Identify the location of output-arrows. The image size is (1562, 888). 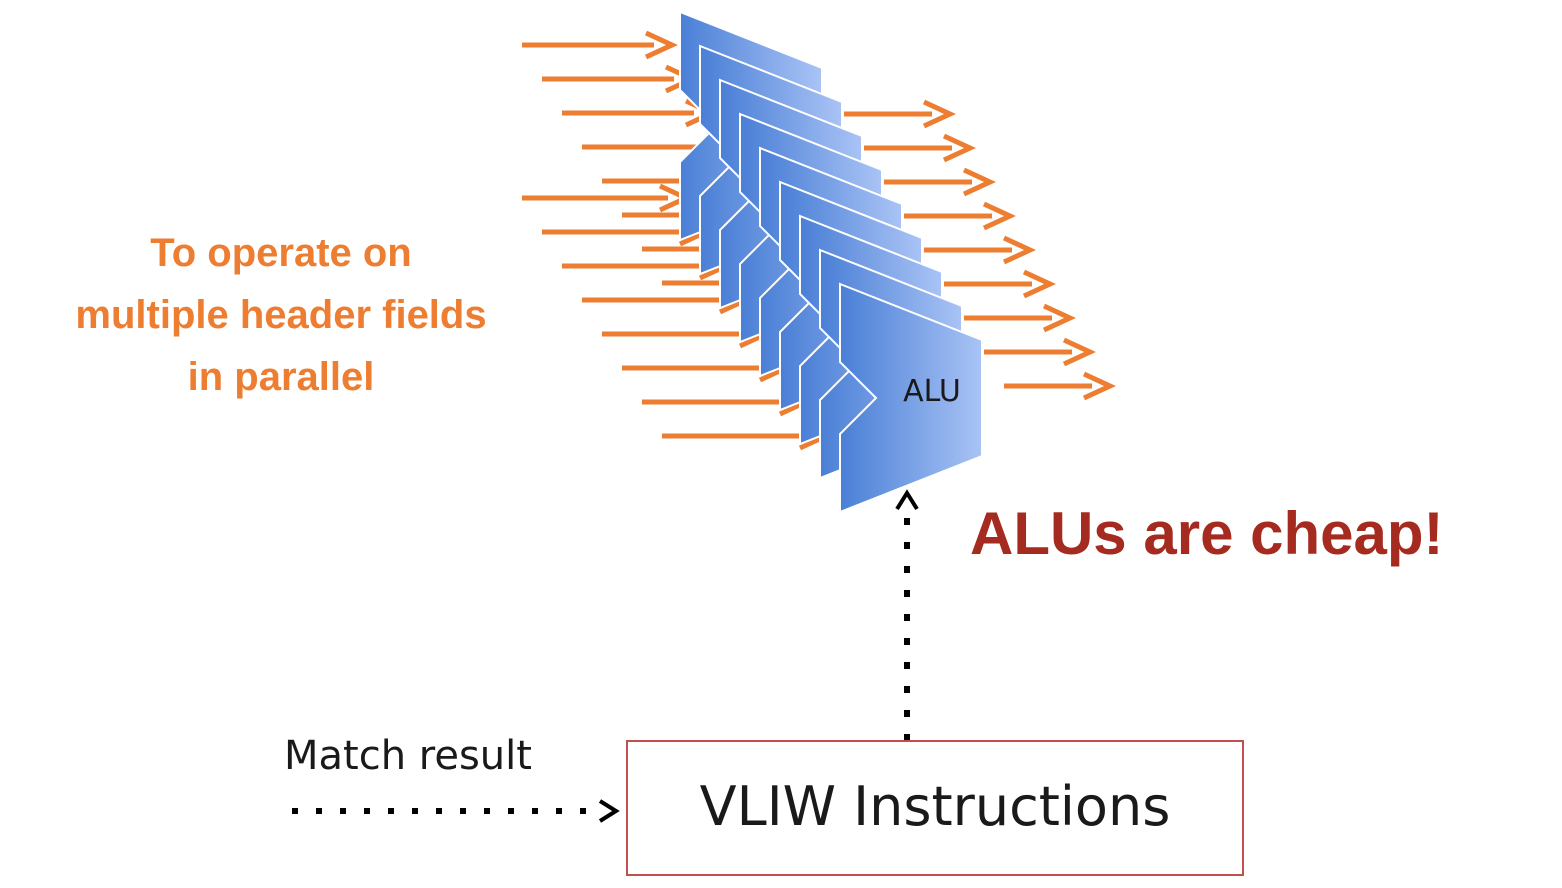
(980, 250).